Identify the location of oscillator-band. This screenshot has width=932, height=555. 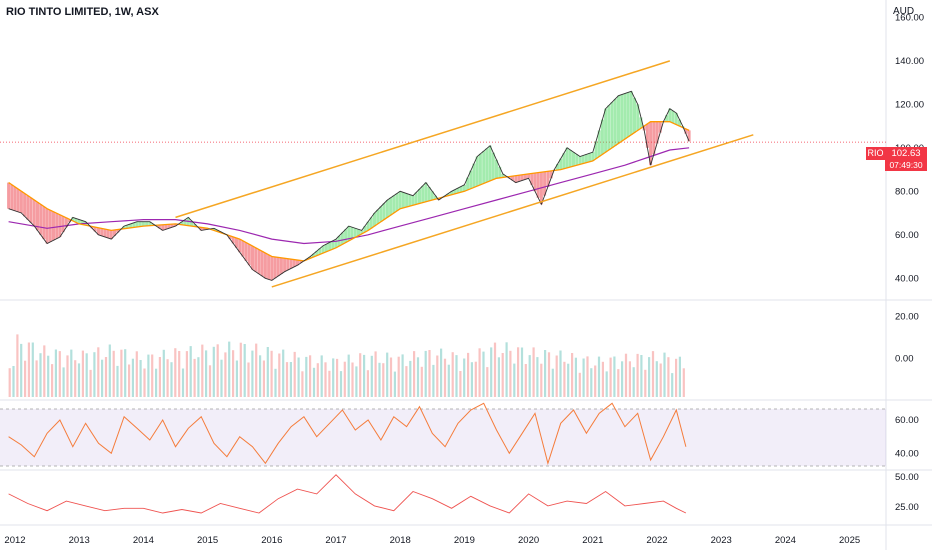
(443, 437).